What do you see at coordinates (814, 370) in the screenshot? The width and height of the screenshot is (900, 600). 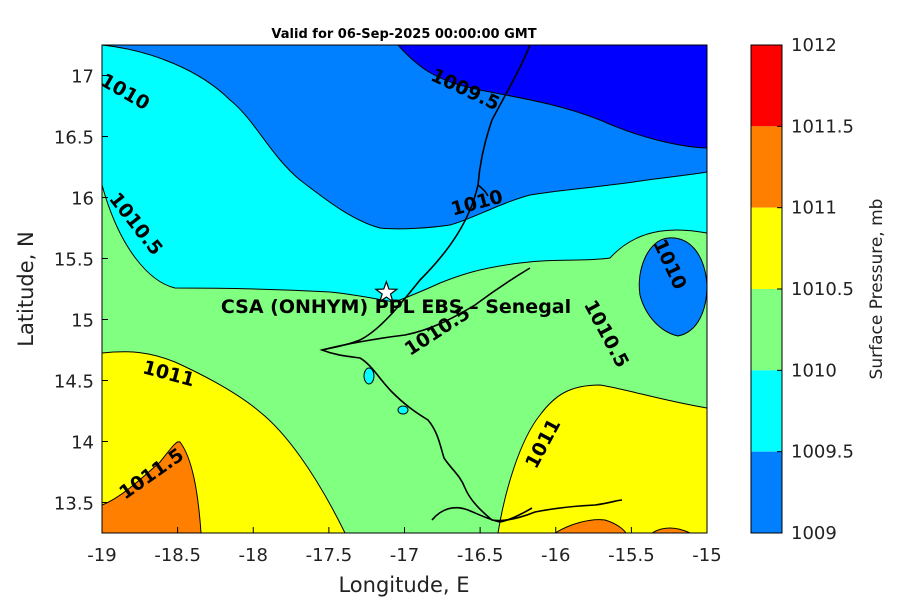 I see `colorbar-tick-label: 1010` at bounding box center [814, 370].